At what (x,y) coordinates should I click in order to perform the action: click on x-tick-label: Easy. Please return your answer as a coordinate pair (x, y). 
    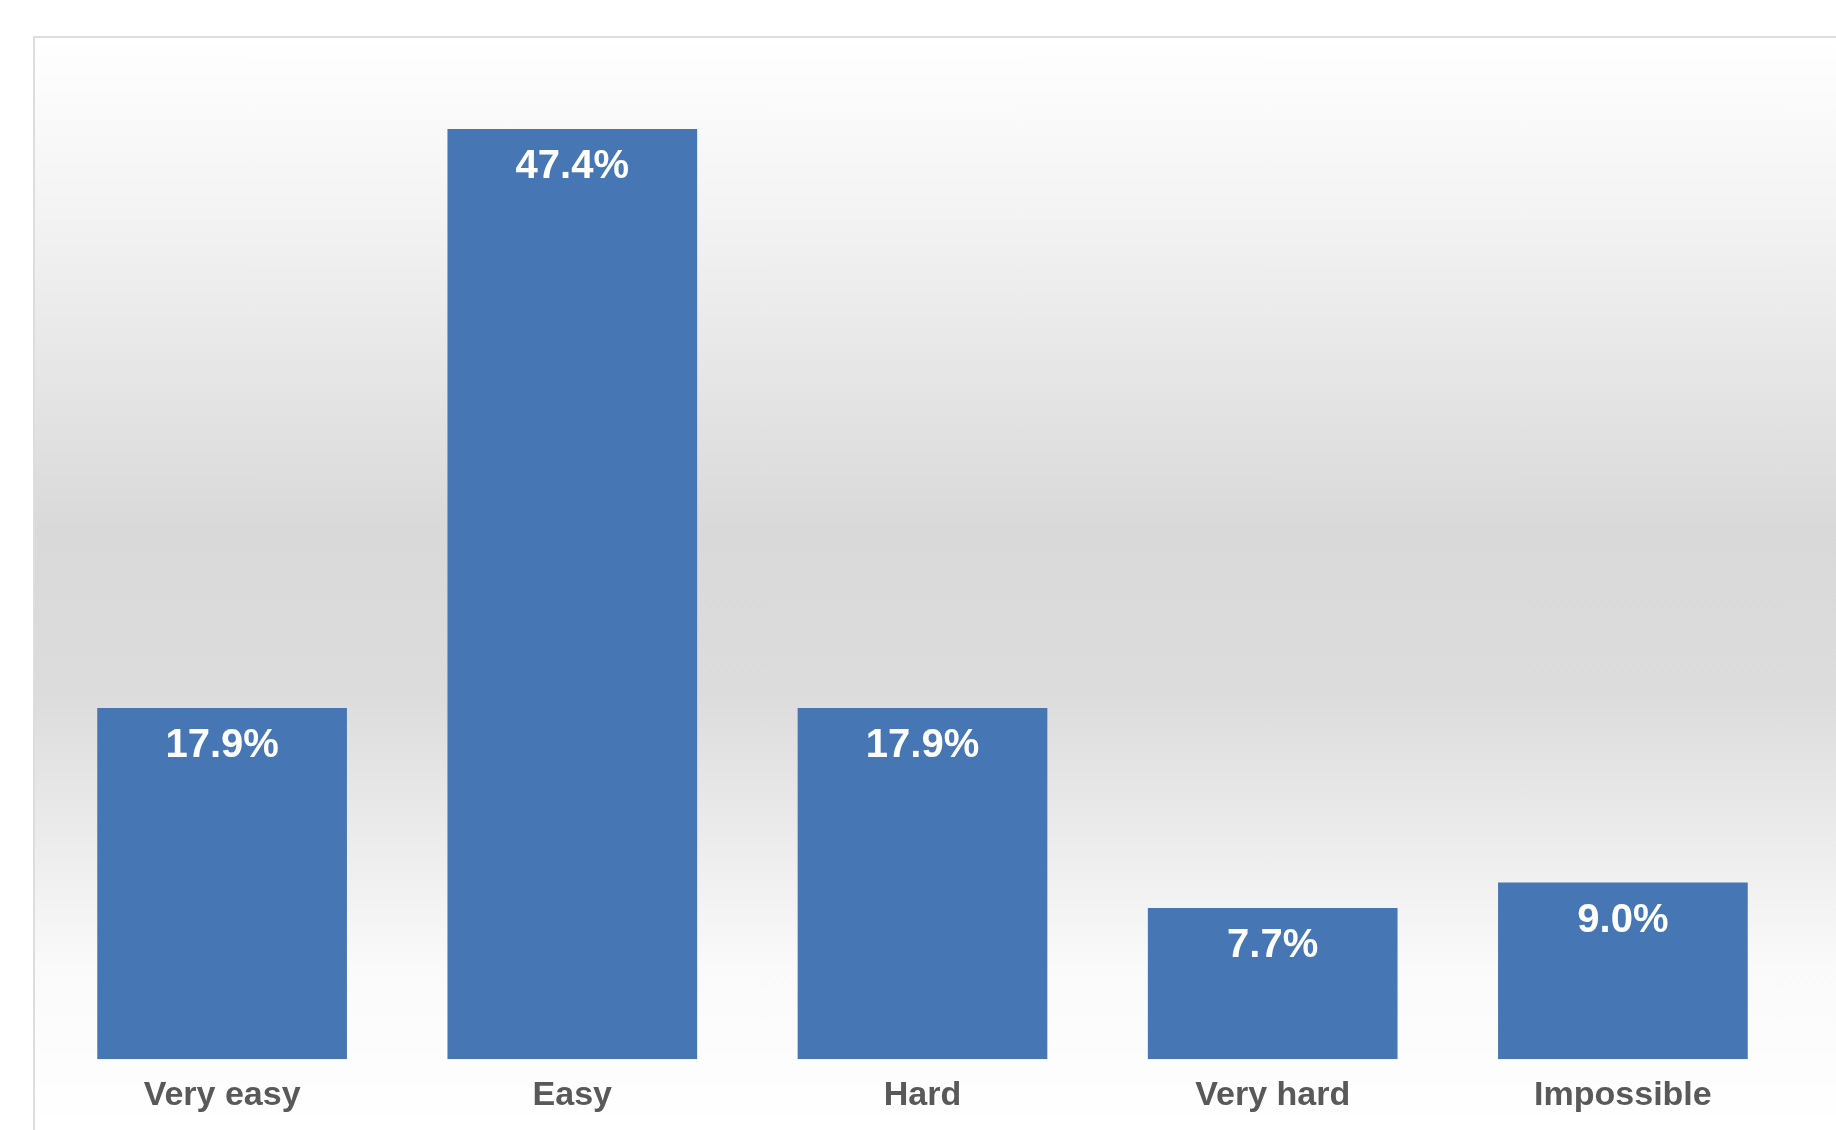
    Looking at the image, I should click on (572, 1092).